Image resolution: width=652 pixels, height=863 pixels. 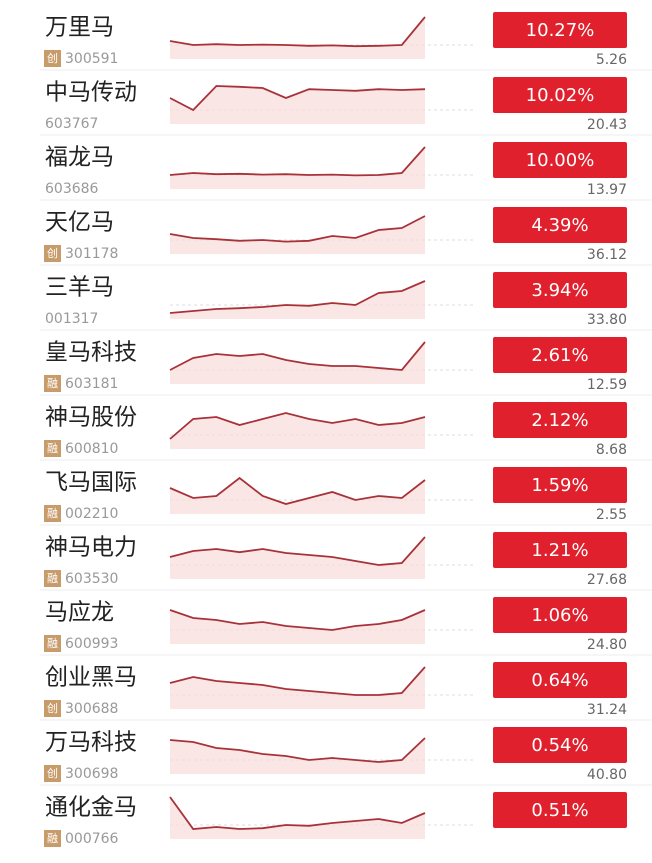 I want to click on stock-name: 神马股份, so click(x=91, y=418).